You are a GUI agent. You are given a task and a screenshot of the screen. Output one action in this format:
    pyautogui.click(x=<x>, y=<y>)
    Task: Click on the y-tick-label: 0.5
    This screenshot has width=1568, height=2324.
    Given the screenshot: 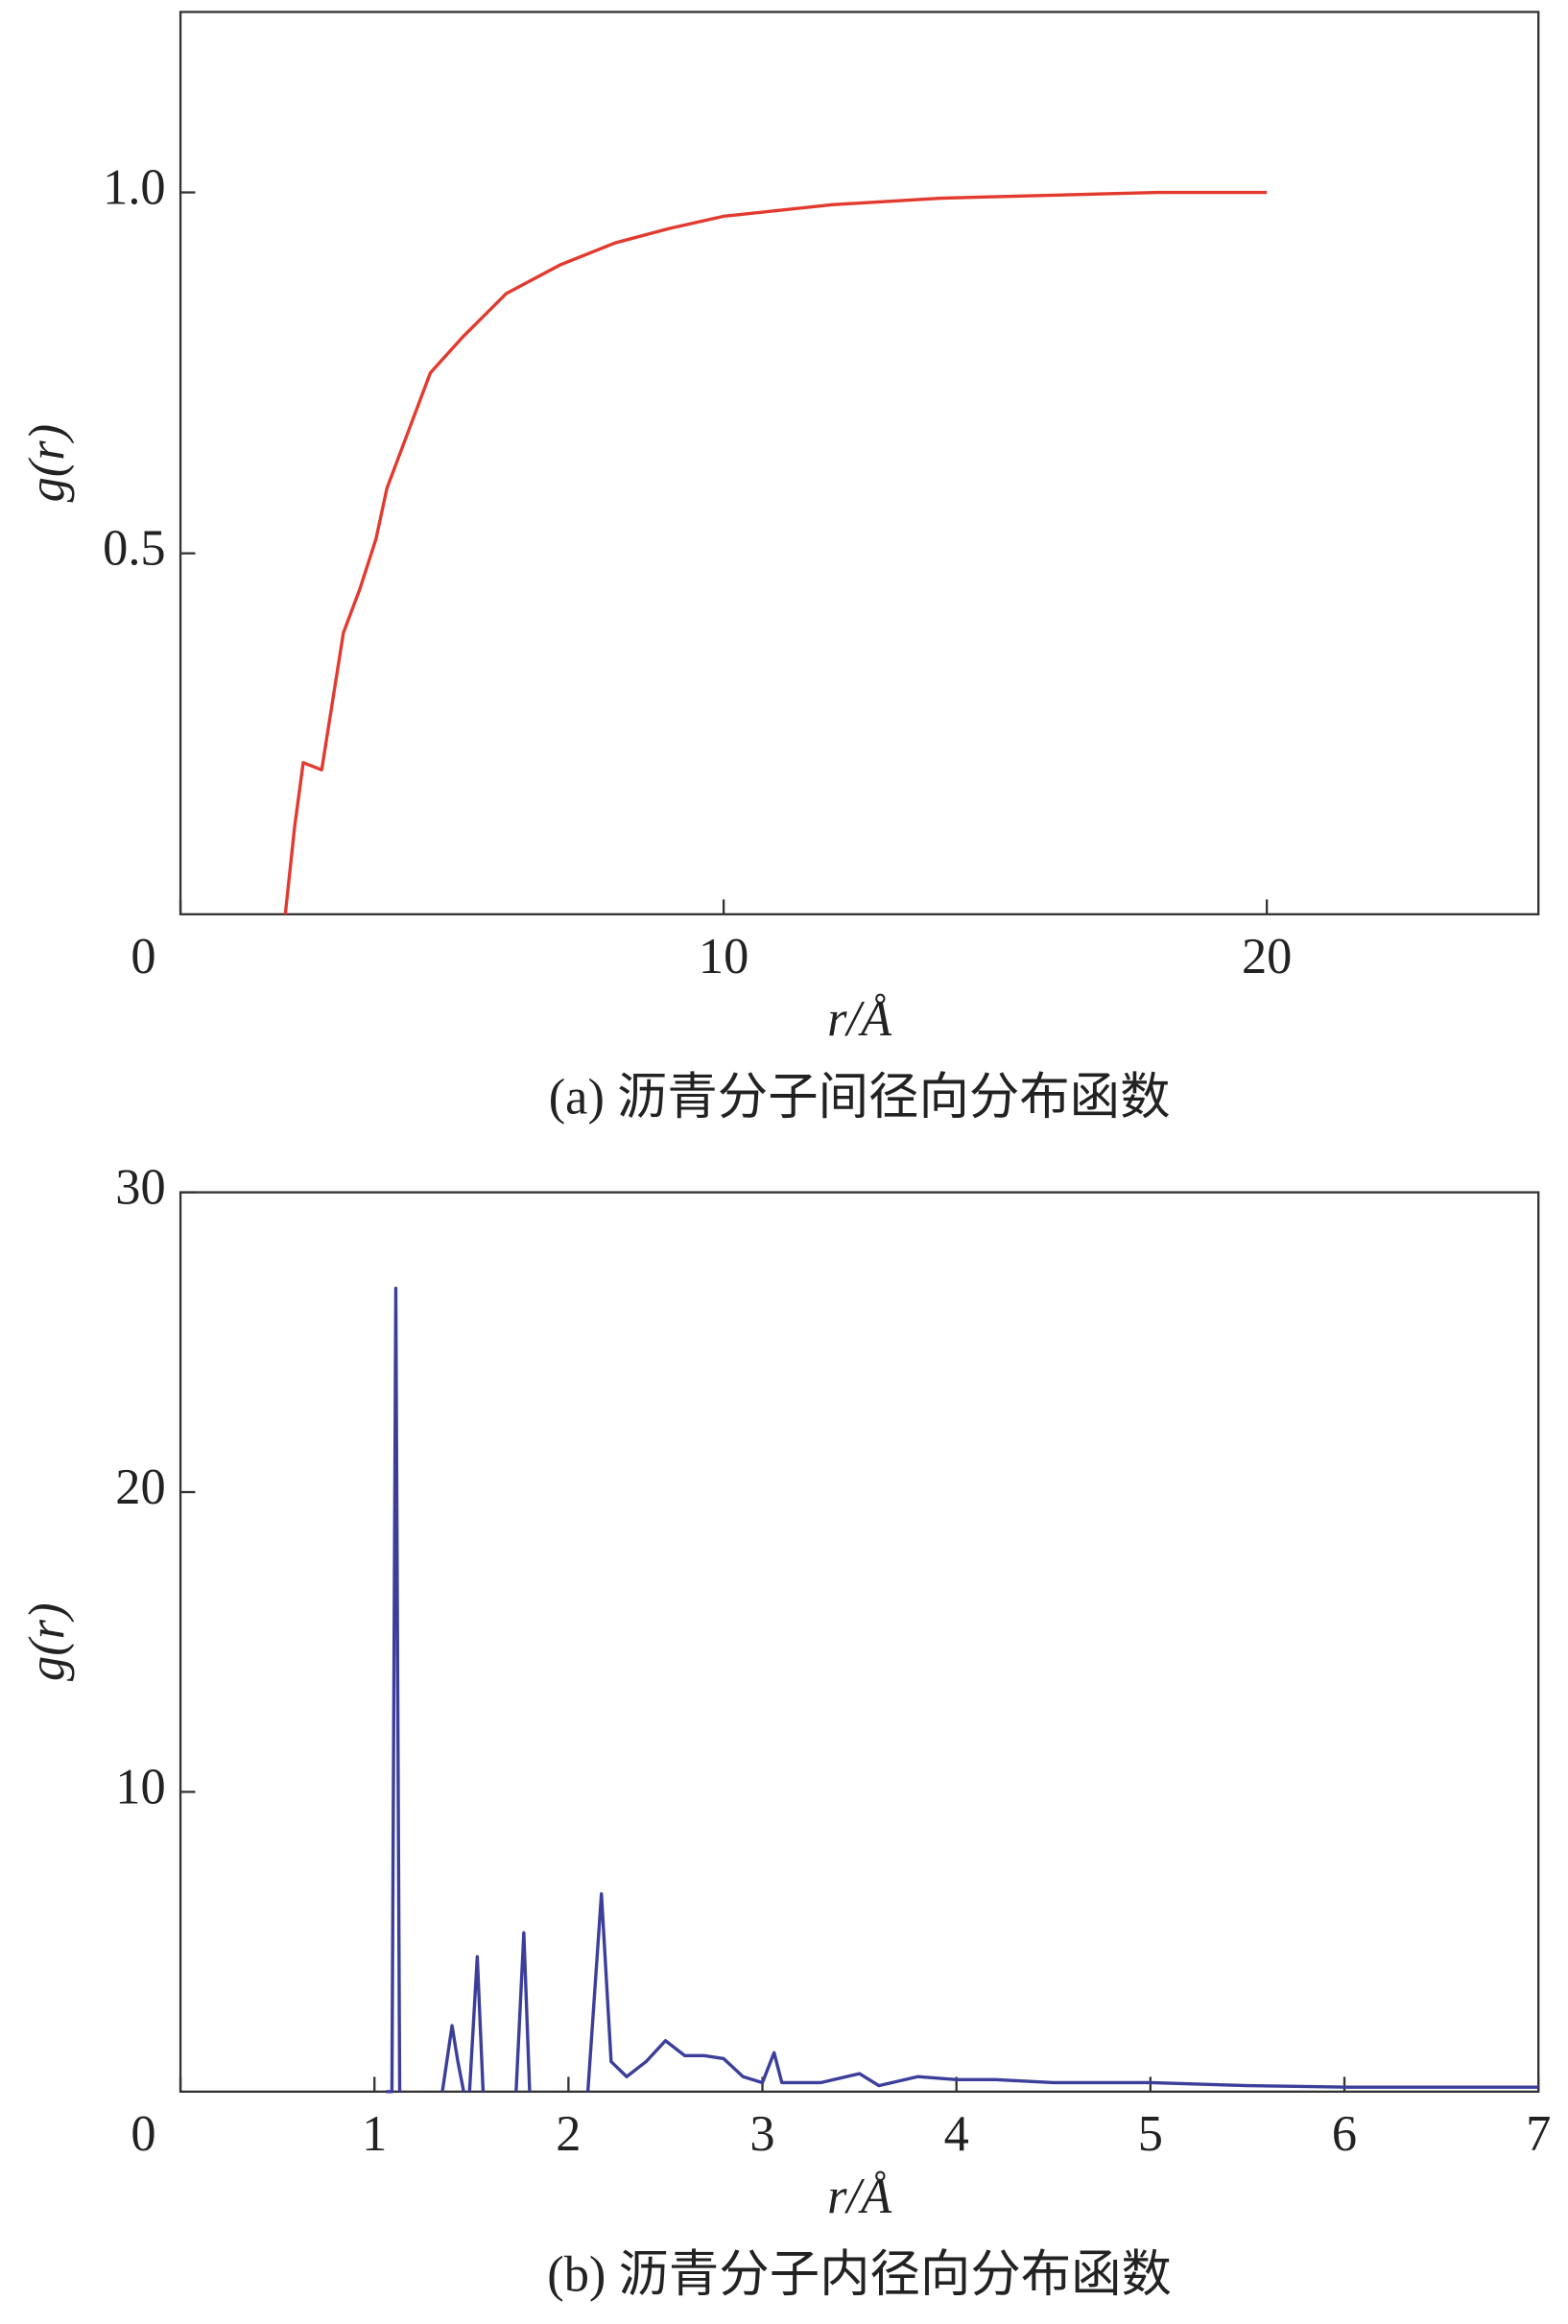 What is the action you would take?
    pyautogui.click(x=134, y=549)
    